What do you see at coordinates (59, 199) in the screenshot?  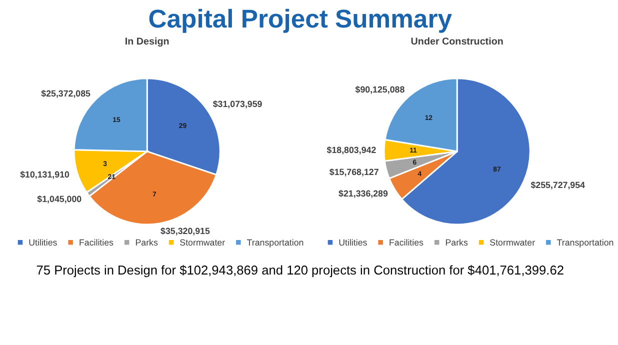 I see `data-label: $1,045,000` at bounding box center [59, 199].